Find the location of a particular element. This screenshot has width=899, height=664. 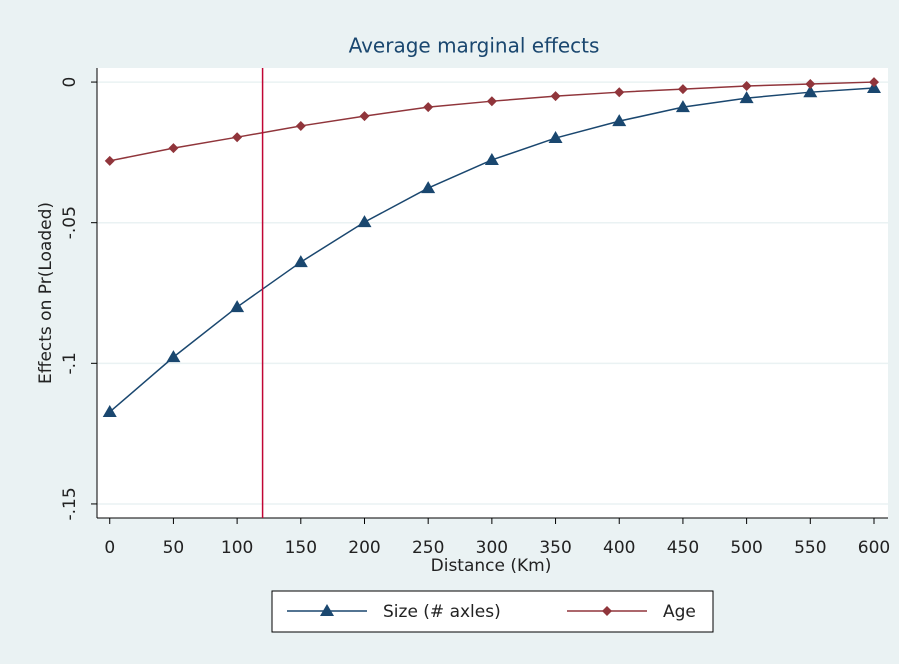

y-tick-label: -.1 is located at coordinates (70, 363).